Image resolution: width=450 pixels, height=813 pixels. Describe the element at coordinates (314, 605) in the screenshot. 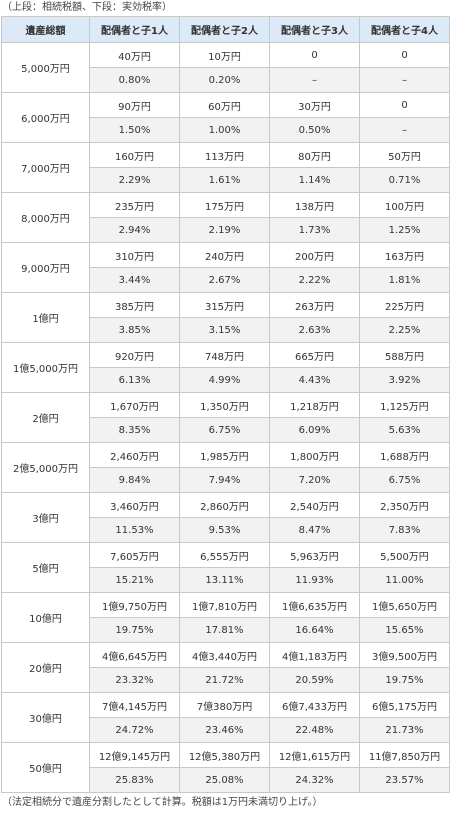

I see `tax-cell: 1億6,635万円` at that location.